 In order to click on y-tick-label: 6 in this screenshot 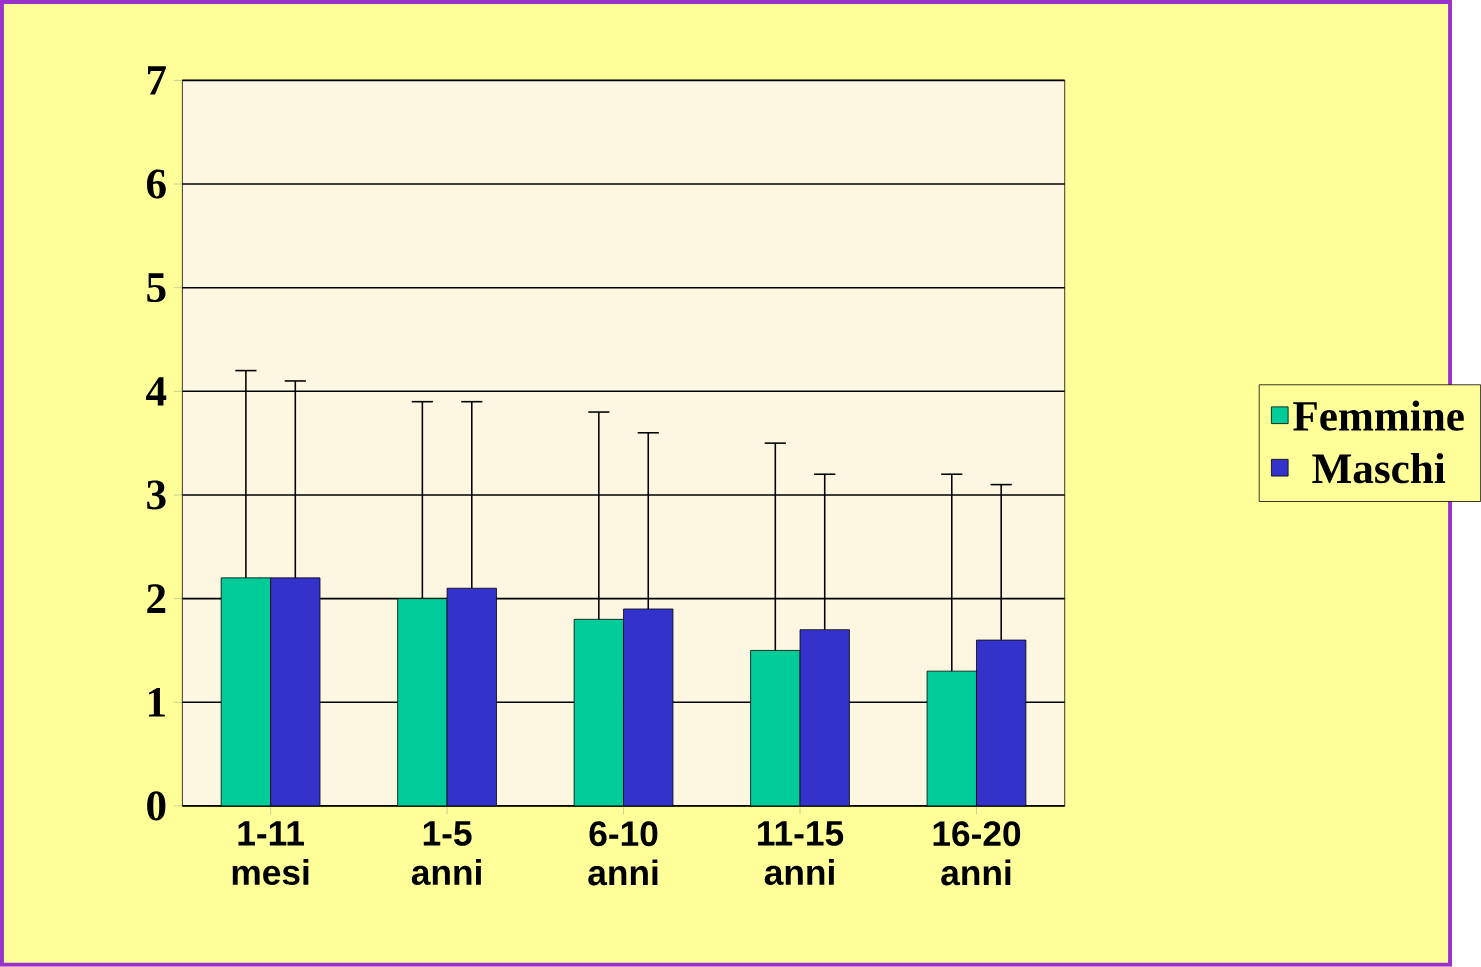, I will do `click(156, 184)`.